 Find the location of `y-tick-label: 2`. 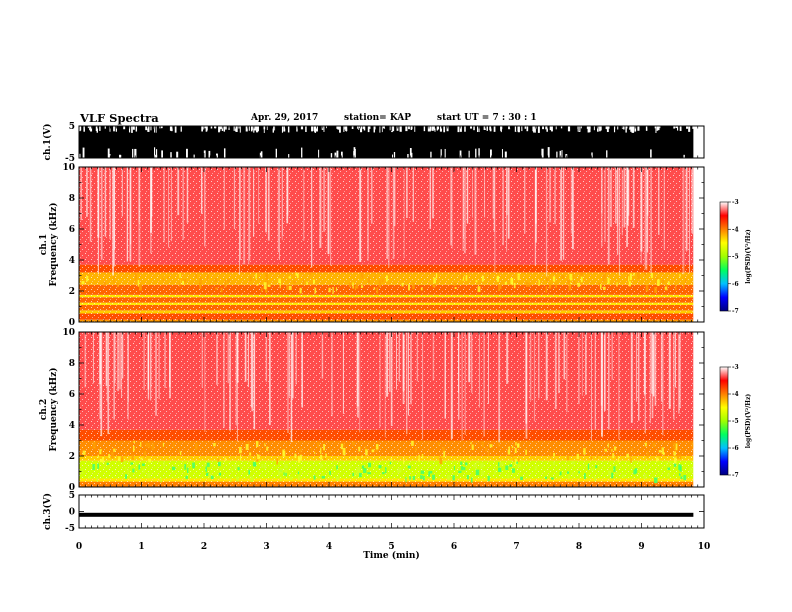

y-tick-label: 2 is located at coordinates (72, 457).